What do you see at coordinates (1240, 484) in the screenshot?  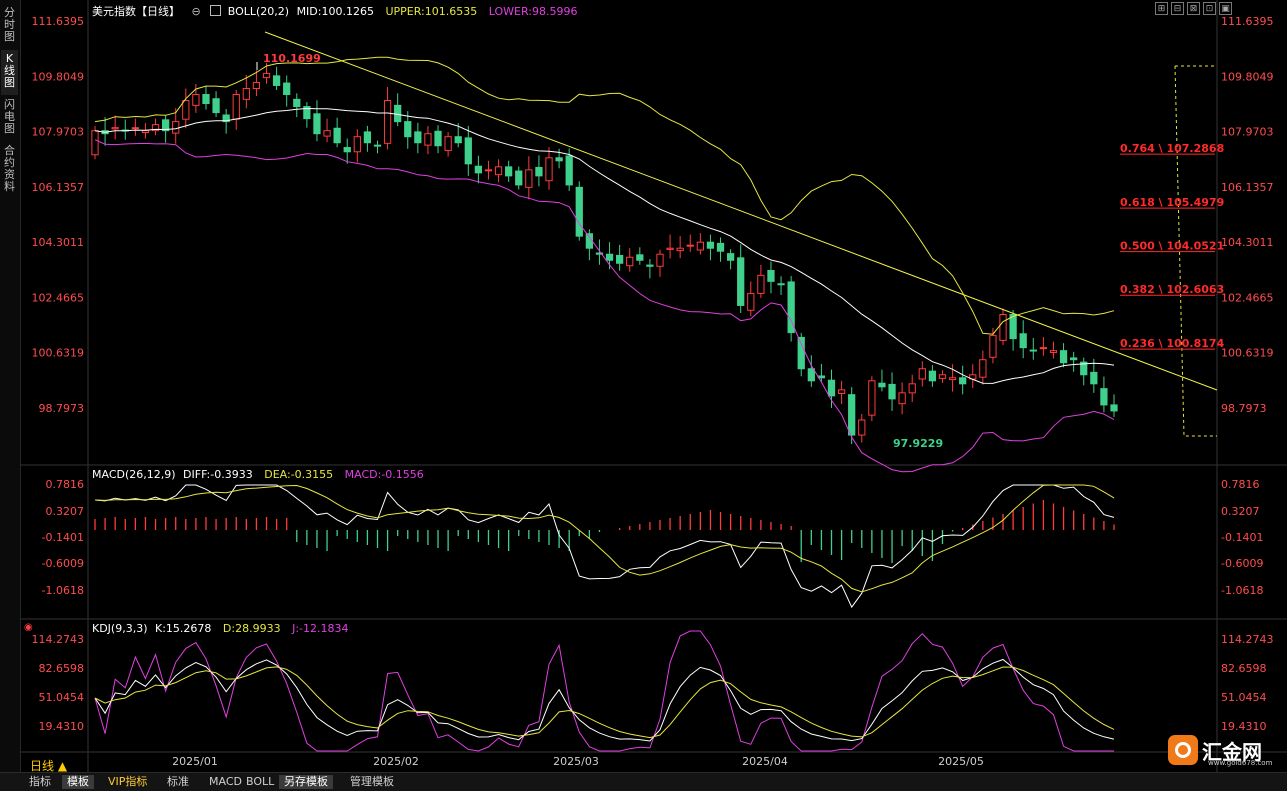 I see `macd-tick-right-0: 0.7816` at bounding box center [1240, 484].